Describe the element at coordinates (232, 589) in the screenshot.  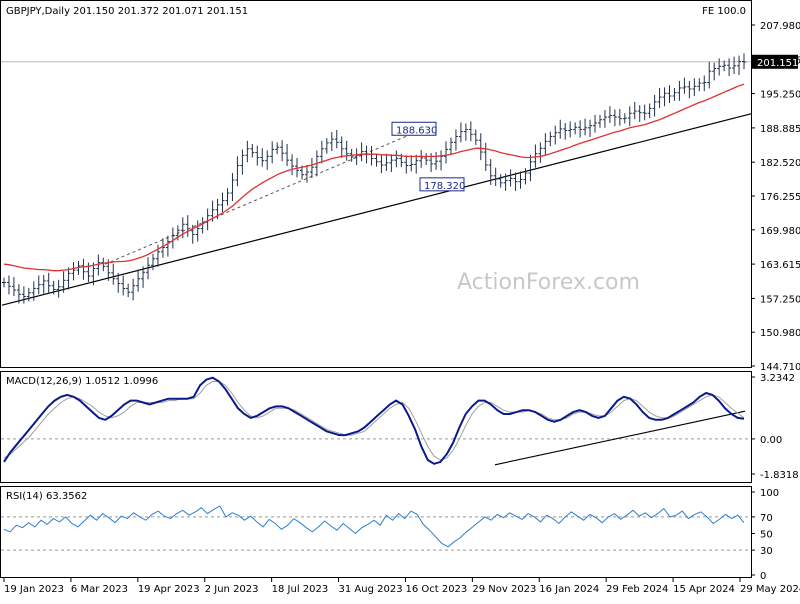
I see `x-tick-label: 2 Jun 2023` at that location.